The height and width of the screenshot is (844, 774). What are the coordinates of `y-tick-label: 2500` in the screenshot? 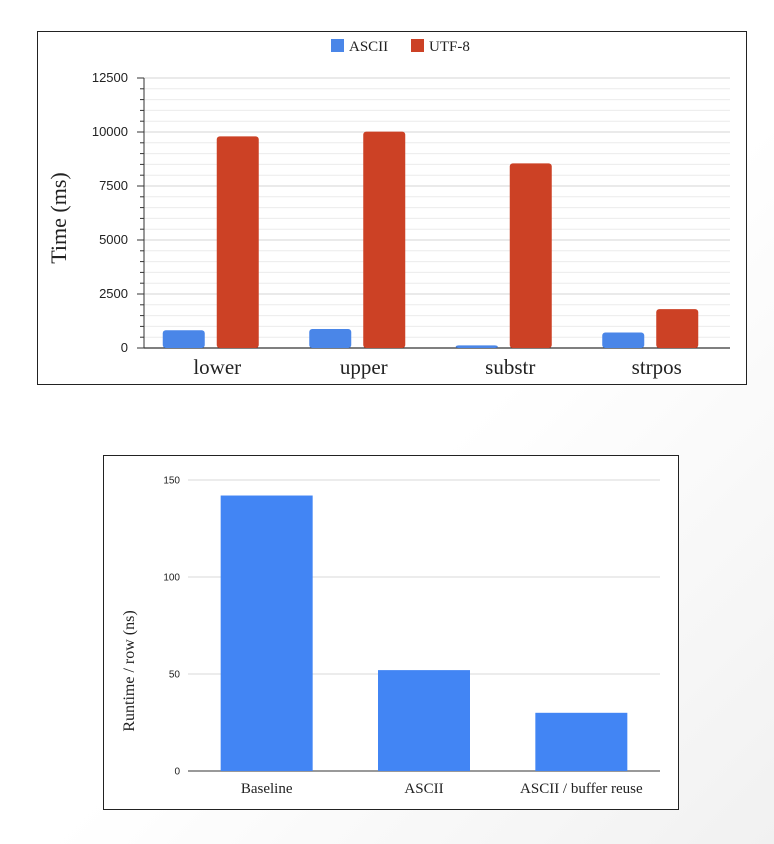 It's located at (113, 293).